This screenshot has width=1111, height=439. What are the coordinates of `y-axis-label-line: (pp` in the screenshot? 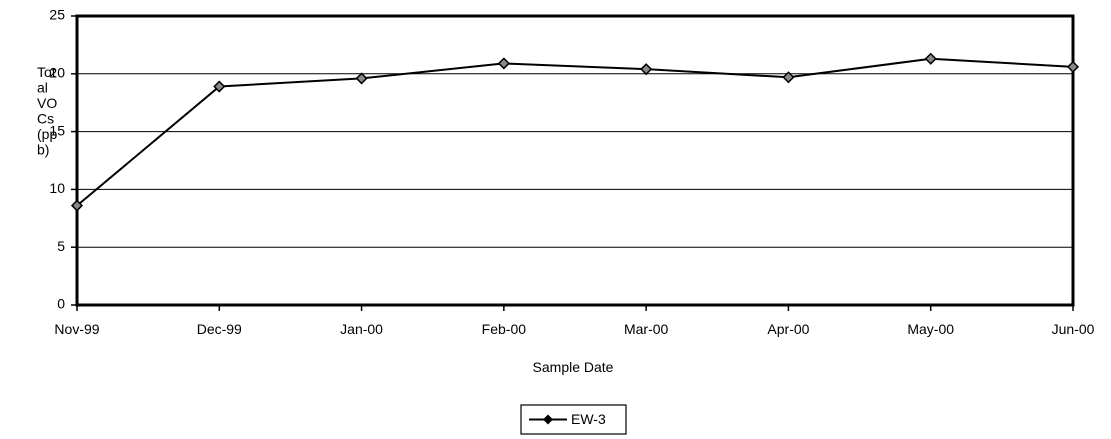 It's located at (47, 134).